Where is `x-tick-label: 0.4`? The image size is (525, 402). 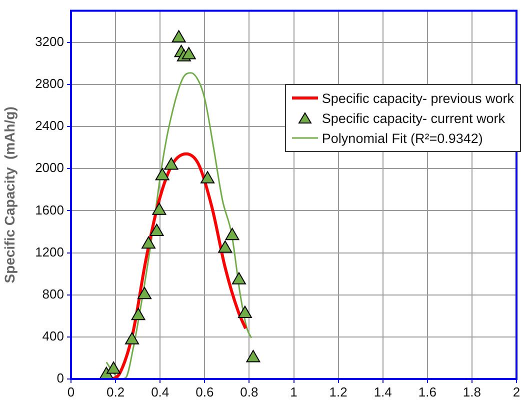
x-tick-label: 0.4 is located at coordinates (160, 392).